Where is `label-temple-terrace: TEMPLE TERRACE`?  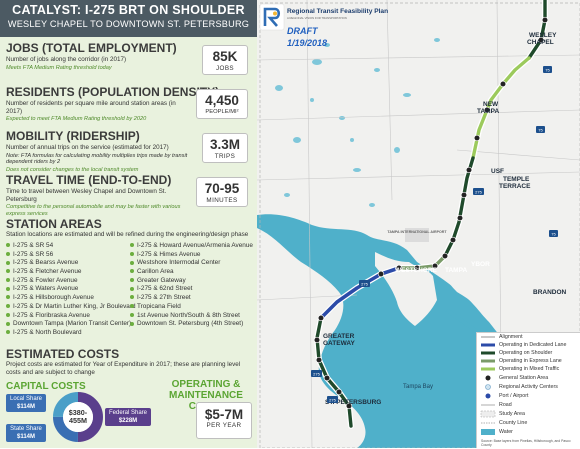
label-temple-terrace: TEMPLE TERRACE is located at coordinates (515, 183).